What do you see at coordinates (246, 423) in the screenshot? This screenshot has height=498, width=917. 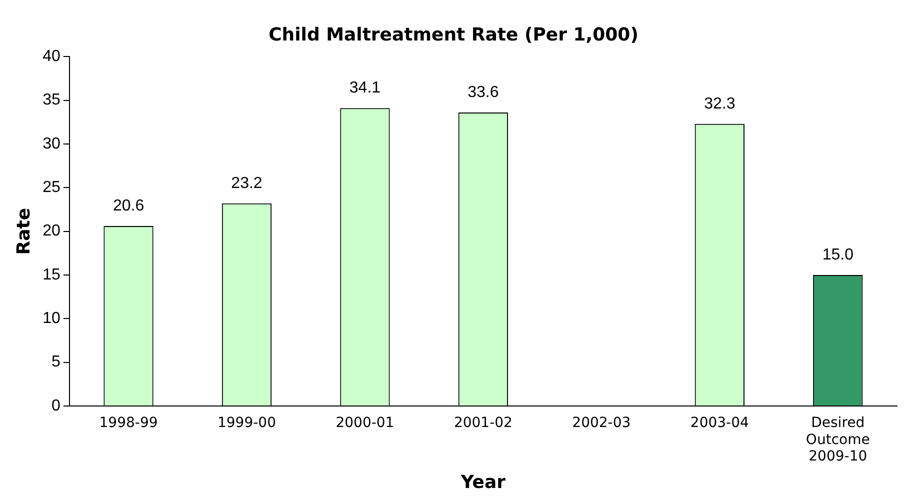 I see `x-tick-label: 1999-00` at bounding box center [246, 423].